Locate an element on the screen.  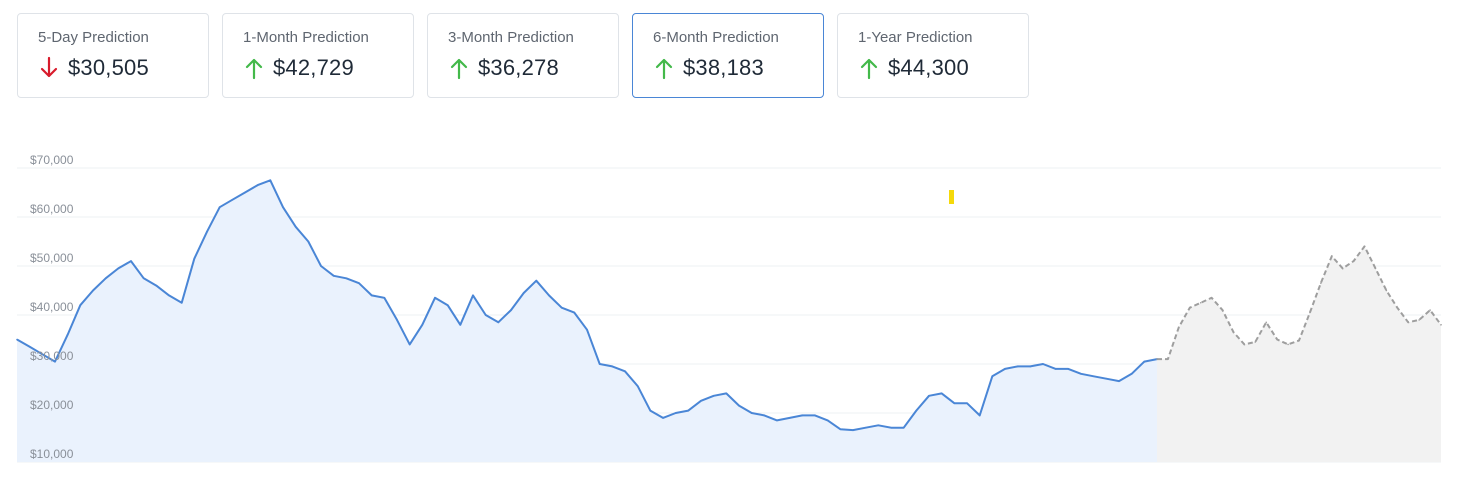
chart-annotations is located at coordinates (951, 197).